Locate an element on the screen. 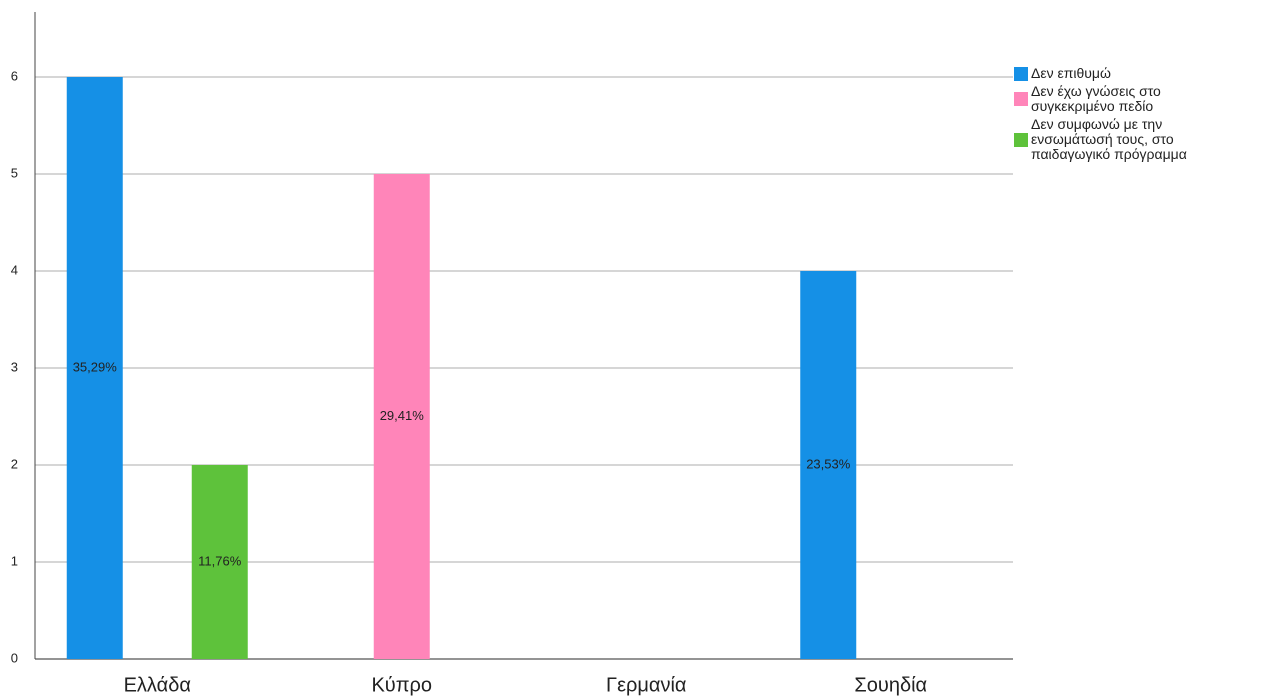 This screenshot has width=1287, height=698. data-label: 11,76% is located at coordinates (220, 560).